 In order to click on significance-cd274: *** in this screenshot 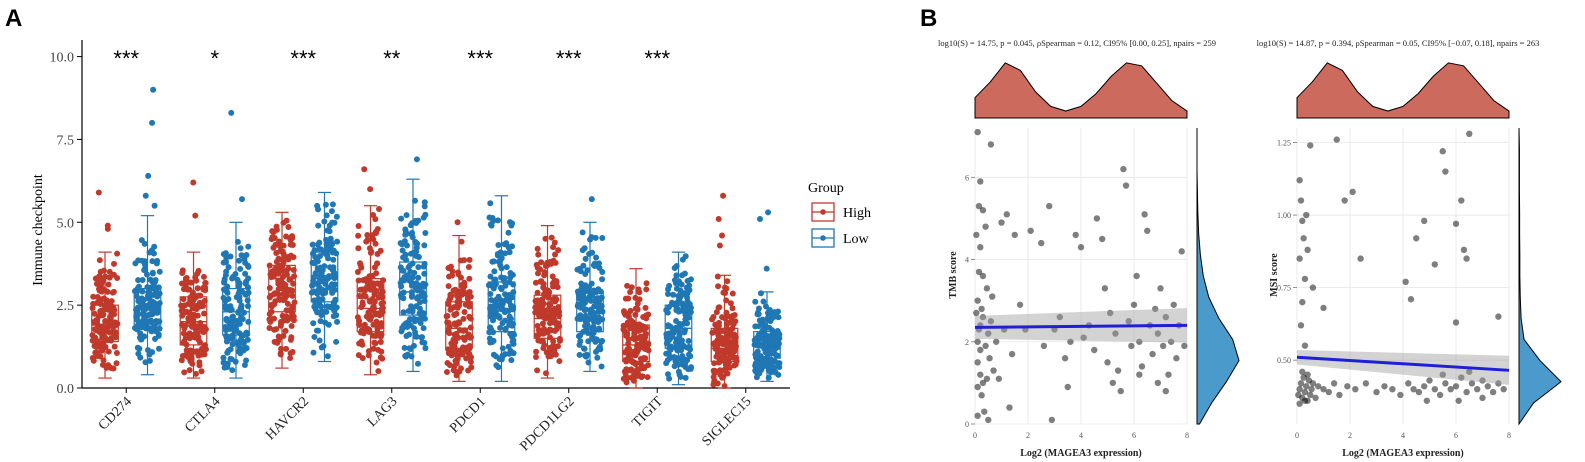, I will do `click(126, 58)`.